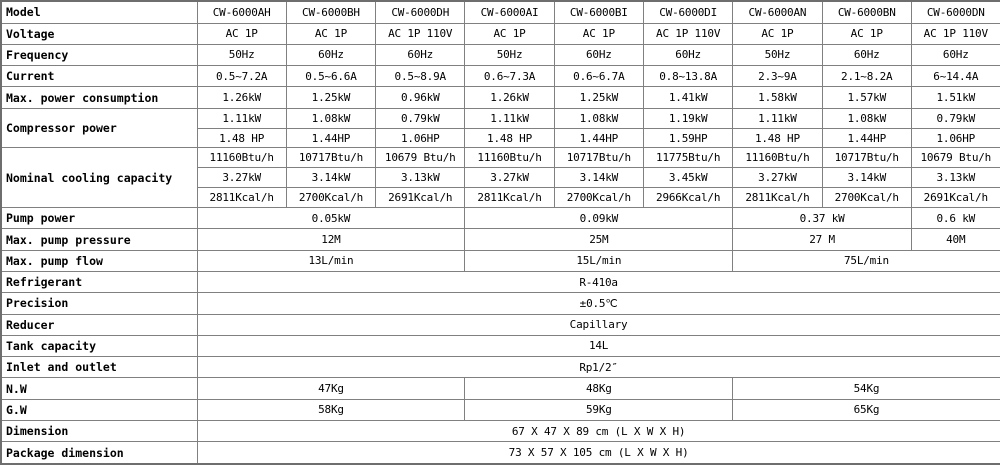 The width and height of the screenshot is (1000, 465). I want to click on cell-frequency-5: 60Hz, so click(688, 55).